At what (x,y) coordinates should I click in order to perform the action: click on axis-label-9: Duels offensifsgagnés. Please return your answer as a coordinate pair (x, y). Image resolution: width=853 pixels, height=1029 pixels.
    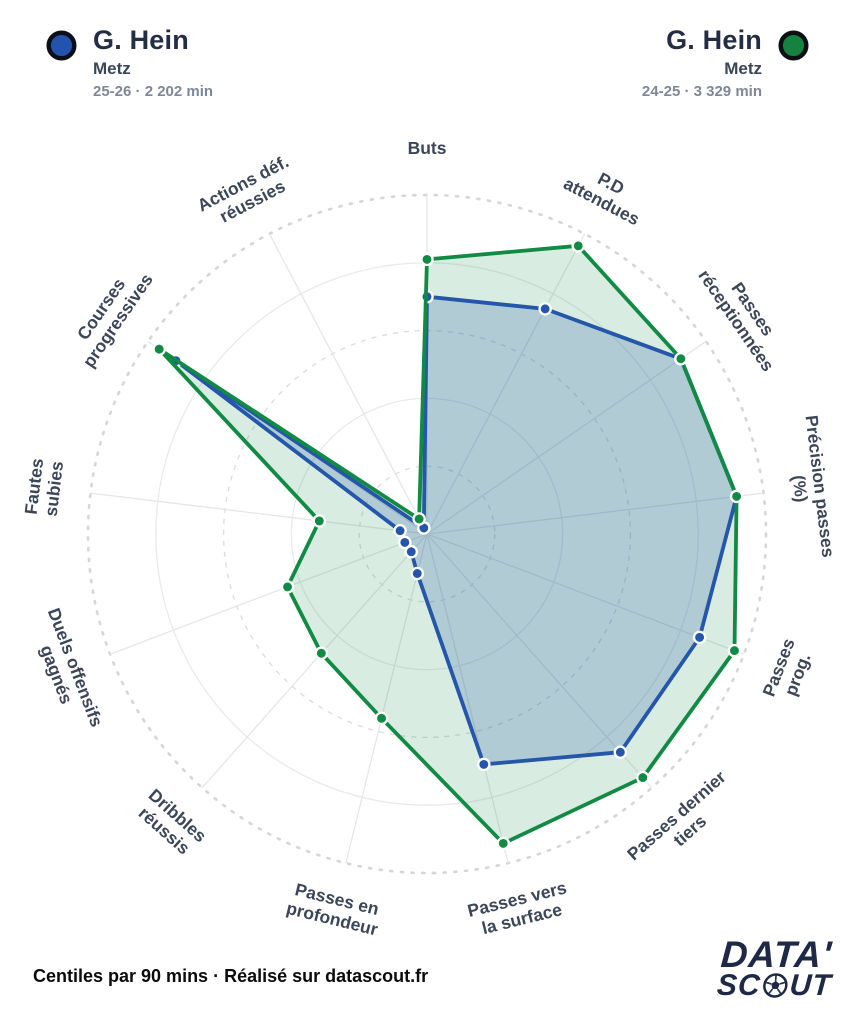
    Looking at the image, I should click on (66, 671).